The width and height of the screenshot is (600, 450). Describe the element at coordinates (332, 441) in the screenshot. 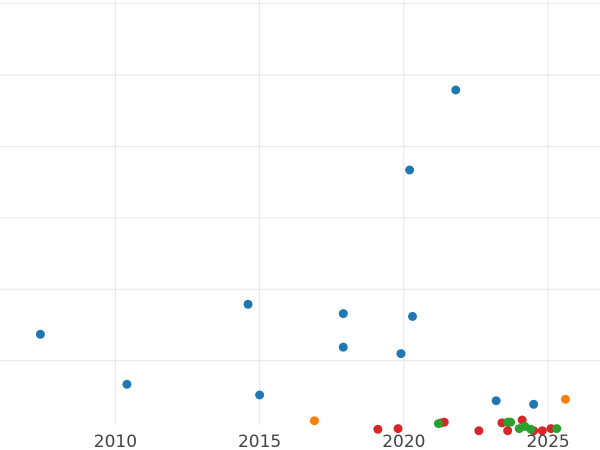

I see `x-axis-ticks: 2010 2015 2020 2025` at that location.